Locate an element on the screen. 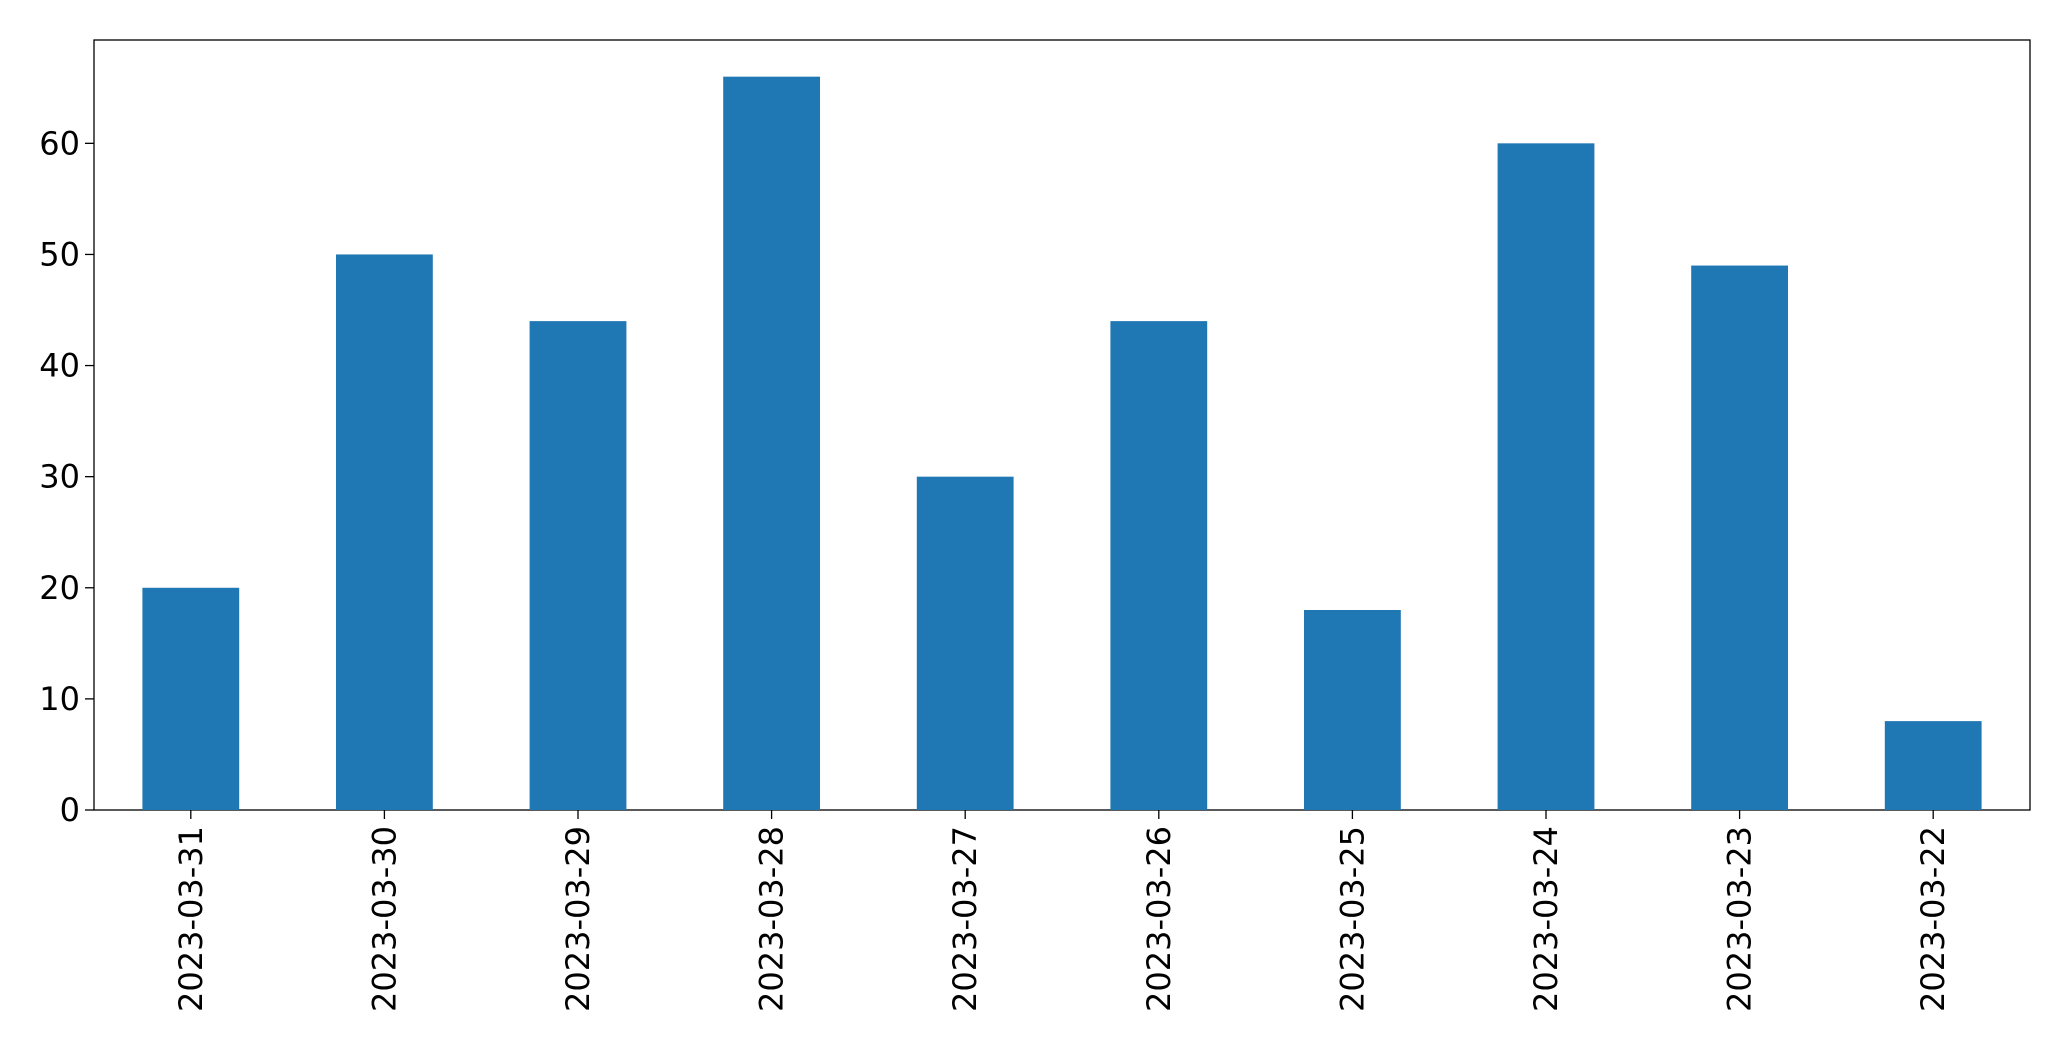  y-tick-label: 10 is located at coordinates (59, 699).